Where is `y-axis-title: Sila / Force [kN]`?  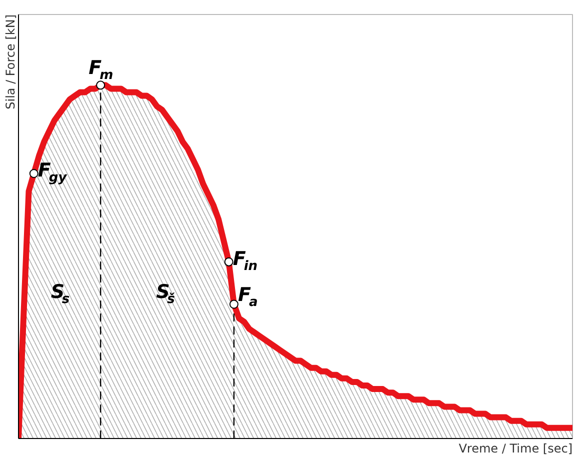 y-axis-title: Sila / Force [kN] is located at coordinates (11, 62).